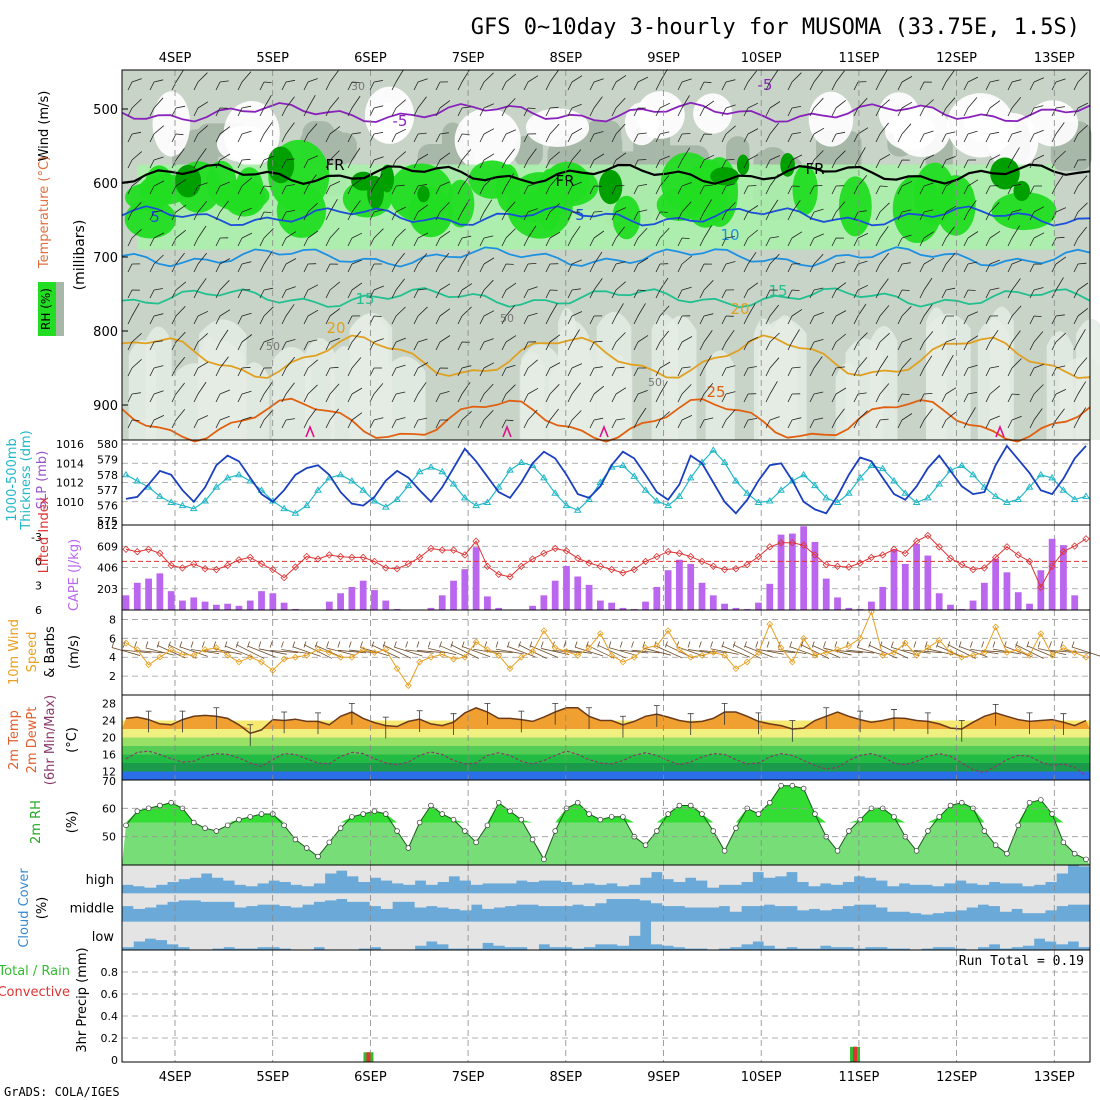  What do you see at coordinates (155, 217) in the screenshot?
I see `contour-label: 5` at bounding box center [155, 217].